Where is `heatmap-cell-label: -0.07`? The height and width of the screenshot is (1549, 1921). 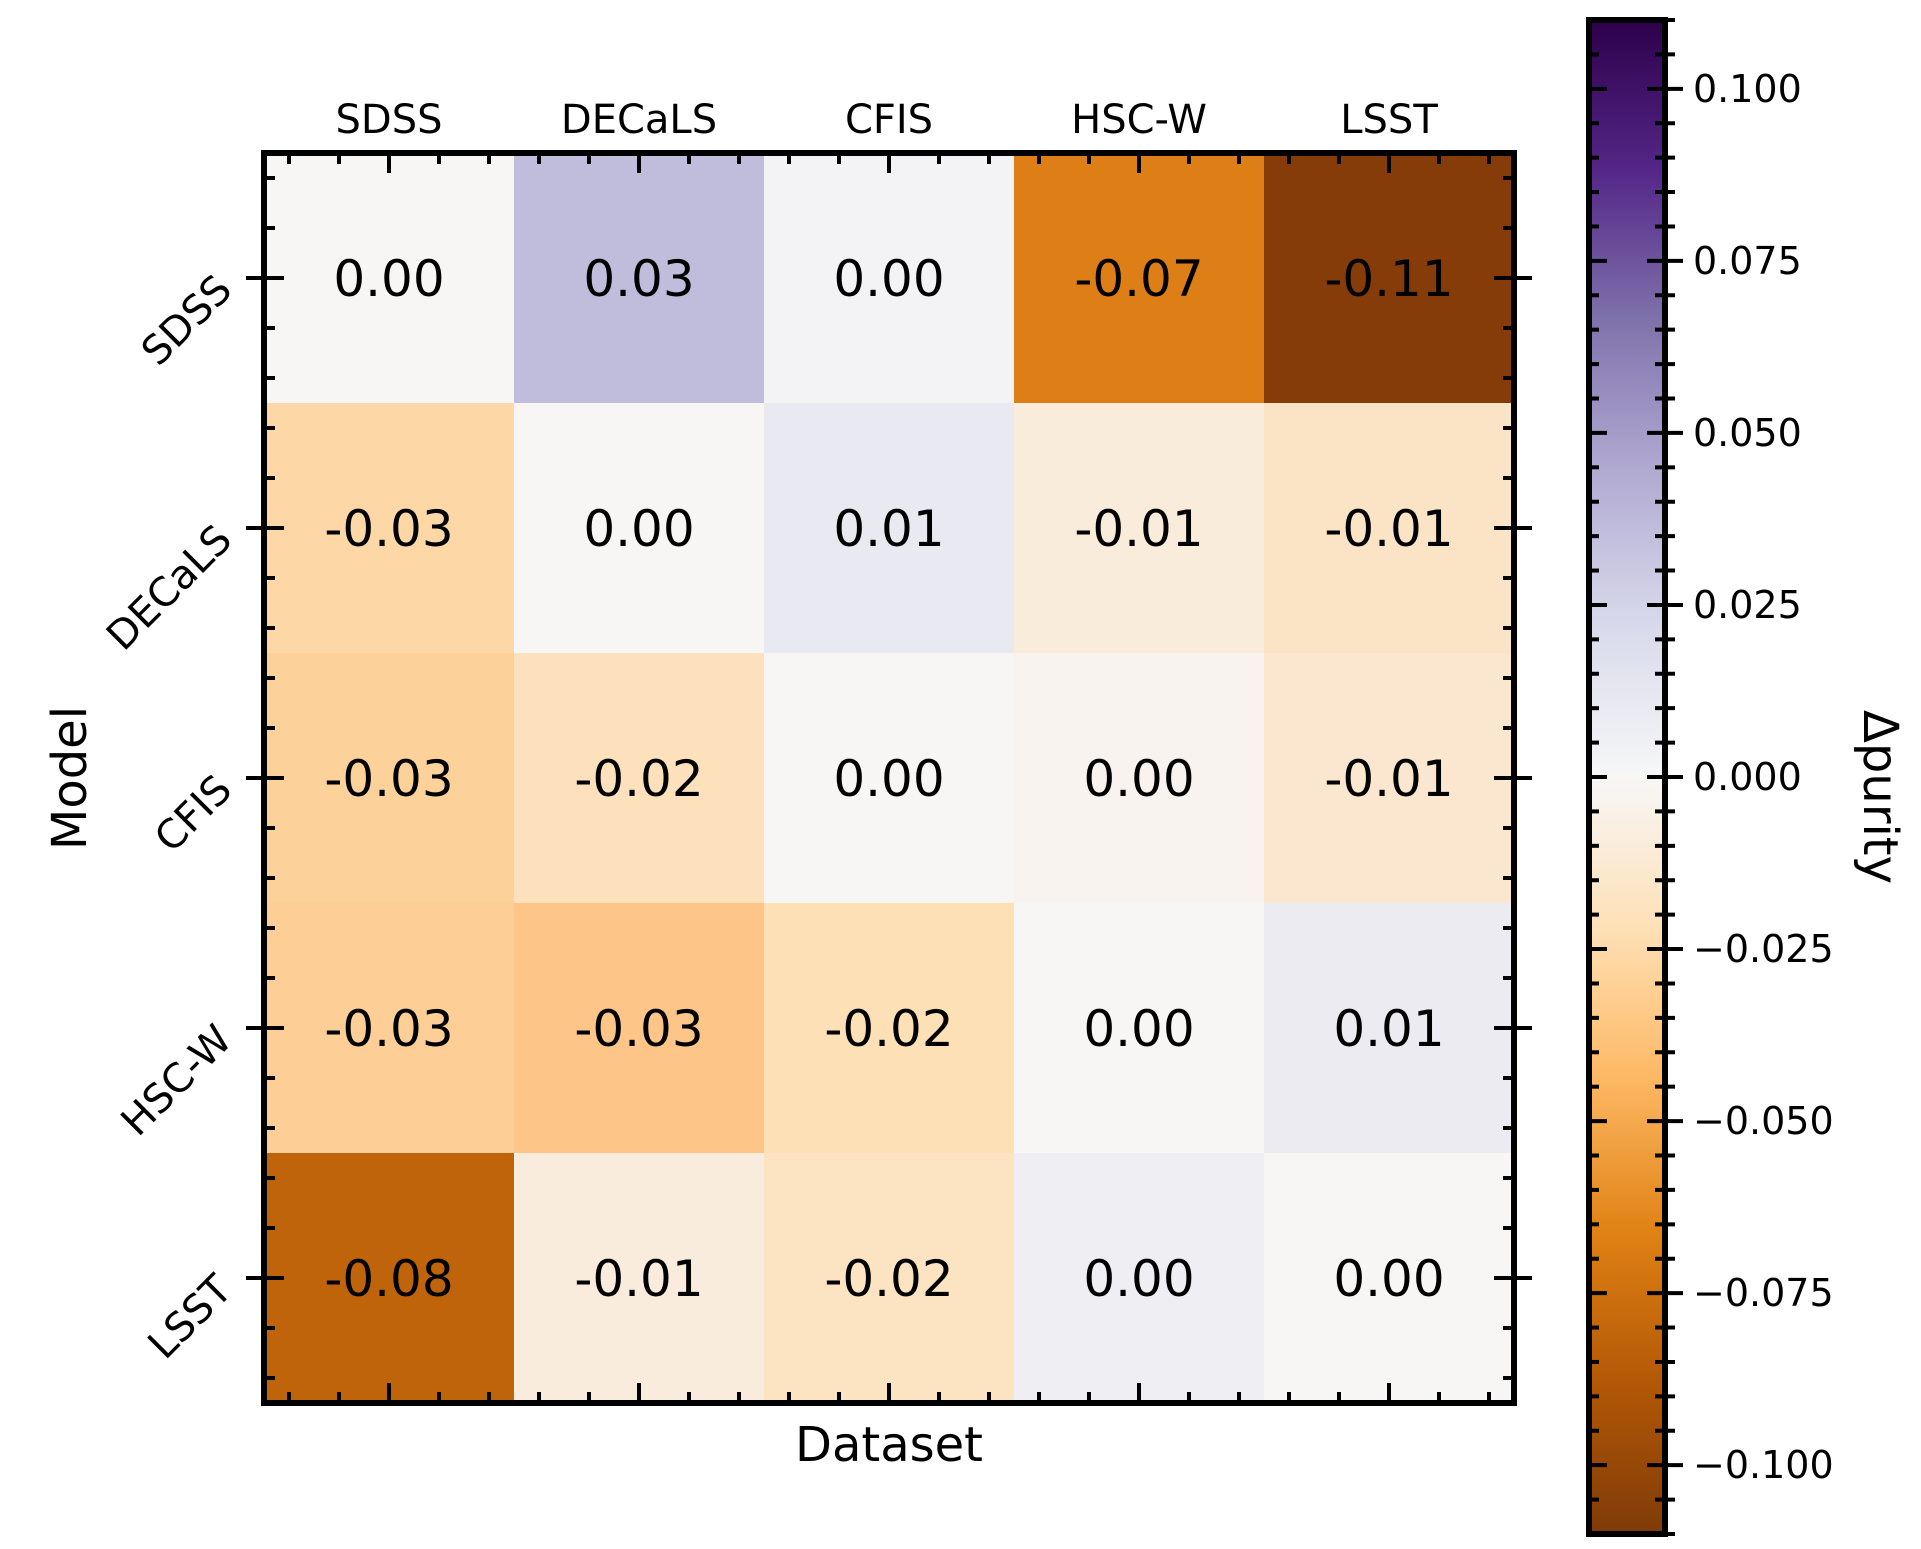
heatmap-cell-label: -0.07 is located at coordinates (1138, 279).